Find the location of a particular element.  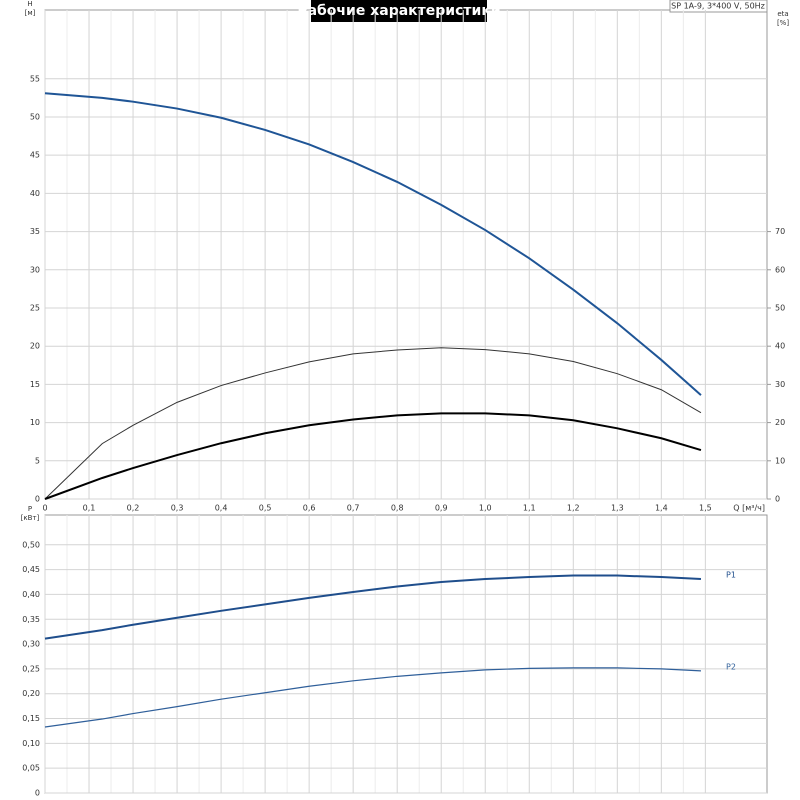

title-box is located at coordinates (399, 11).